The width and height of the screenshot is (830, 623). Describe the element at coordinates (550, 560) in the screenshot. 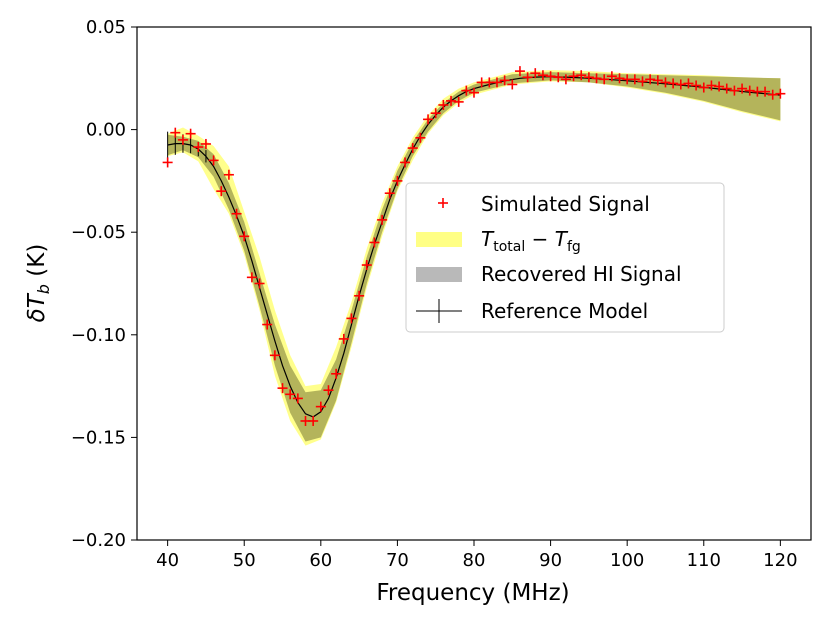

I see `x-tick-label: 90` at that location.